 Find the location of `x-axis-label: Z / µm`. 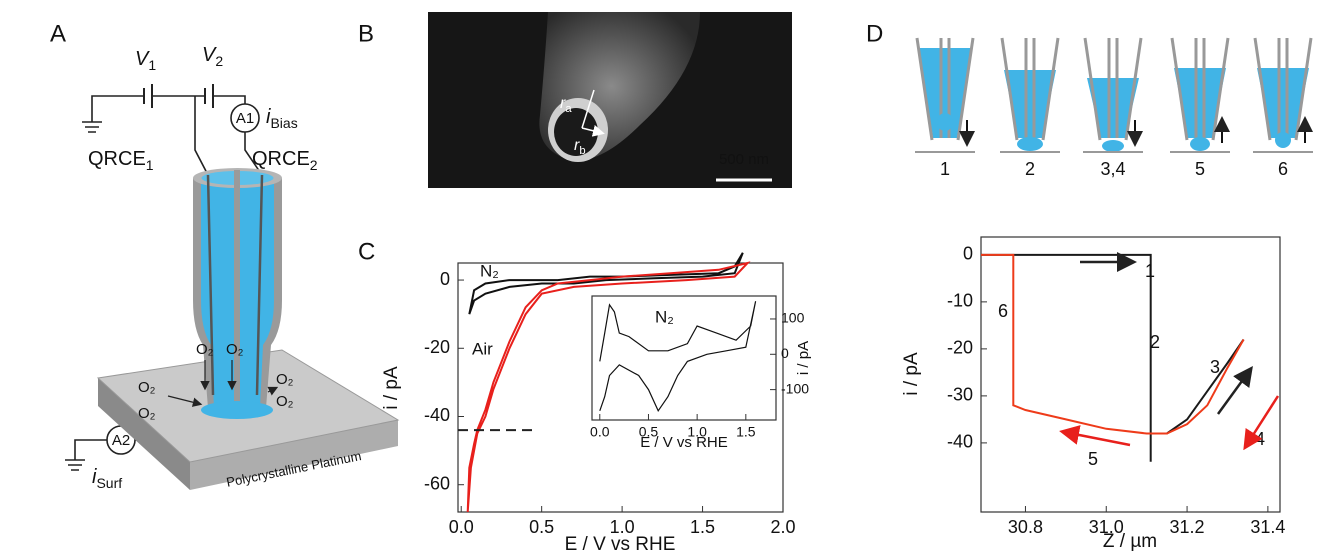

x-axis-label: Z / µm is located at coordinates (1130, 541).